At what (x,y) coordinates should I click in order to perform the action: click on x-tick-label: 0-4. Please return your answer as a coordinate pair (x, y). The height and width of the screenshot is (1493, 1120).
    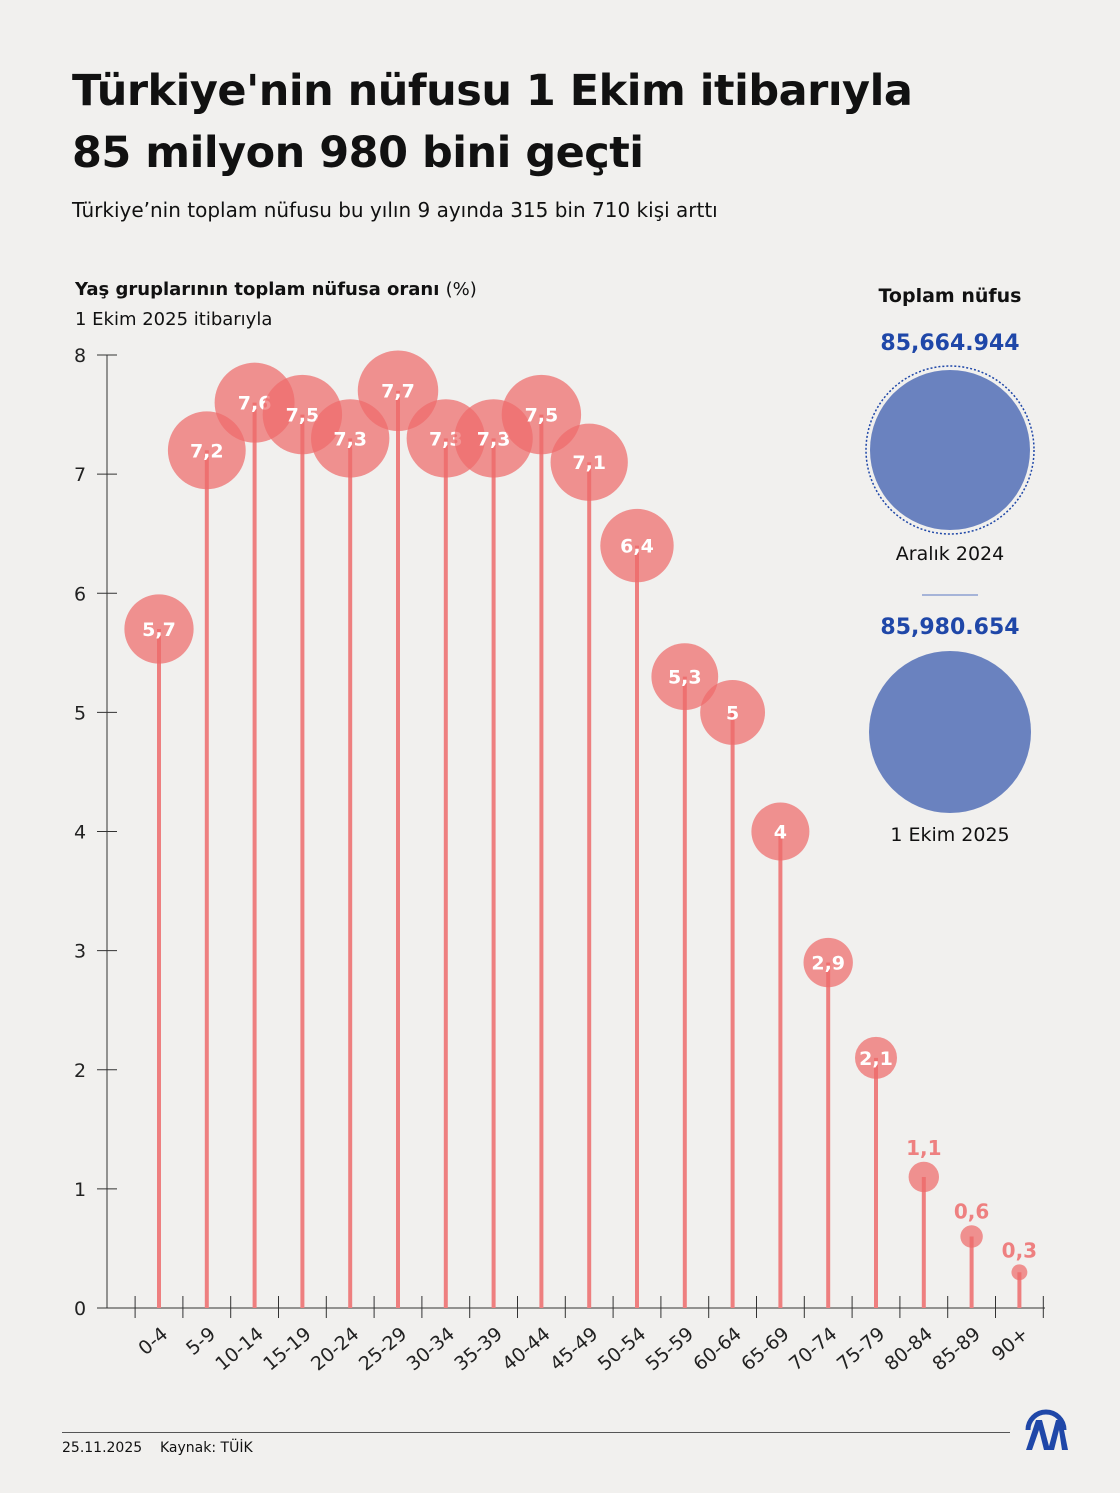
    Looking at the image, I should click on (153, 1341).